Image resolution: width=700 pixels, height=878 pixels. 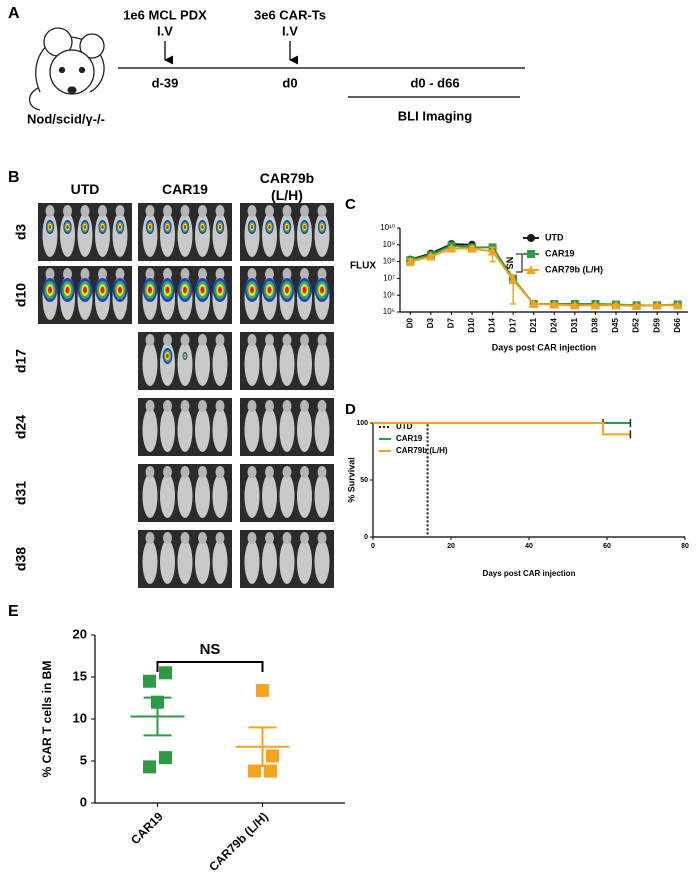 I want to click on y-tick-label: 50, so click(x=364, y=480).